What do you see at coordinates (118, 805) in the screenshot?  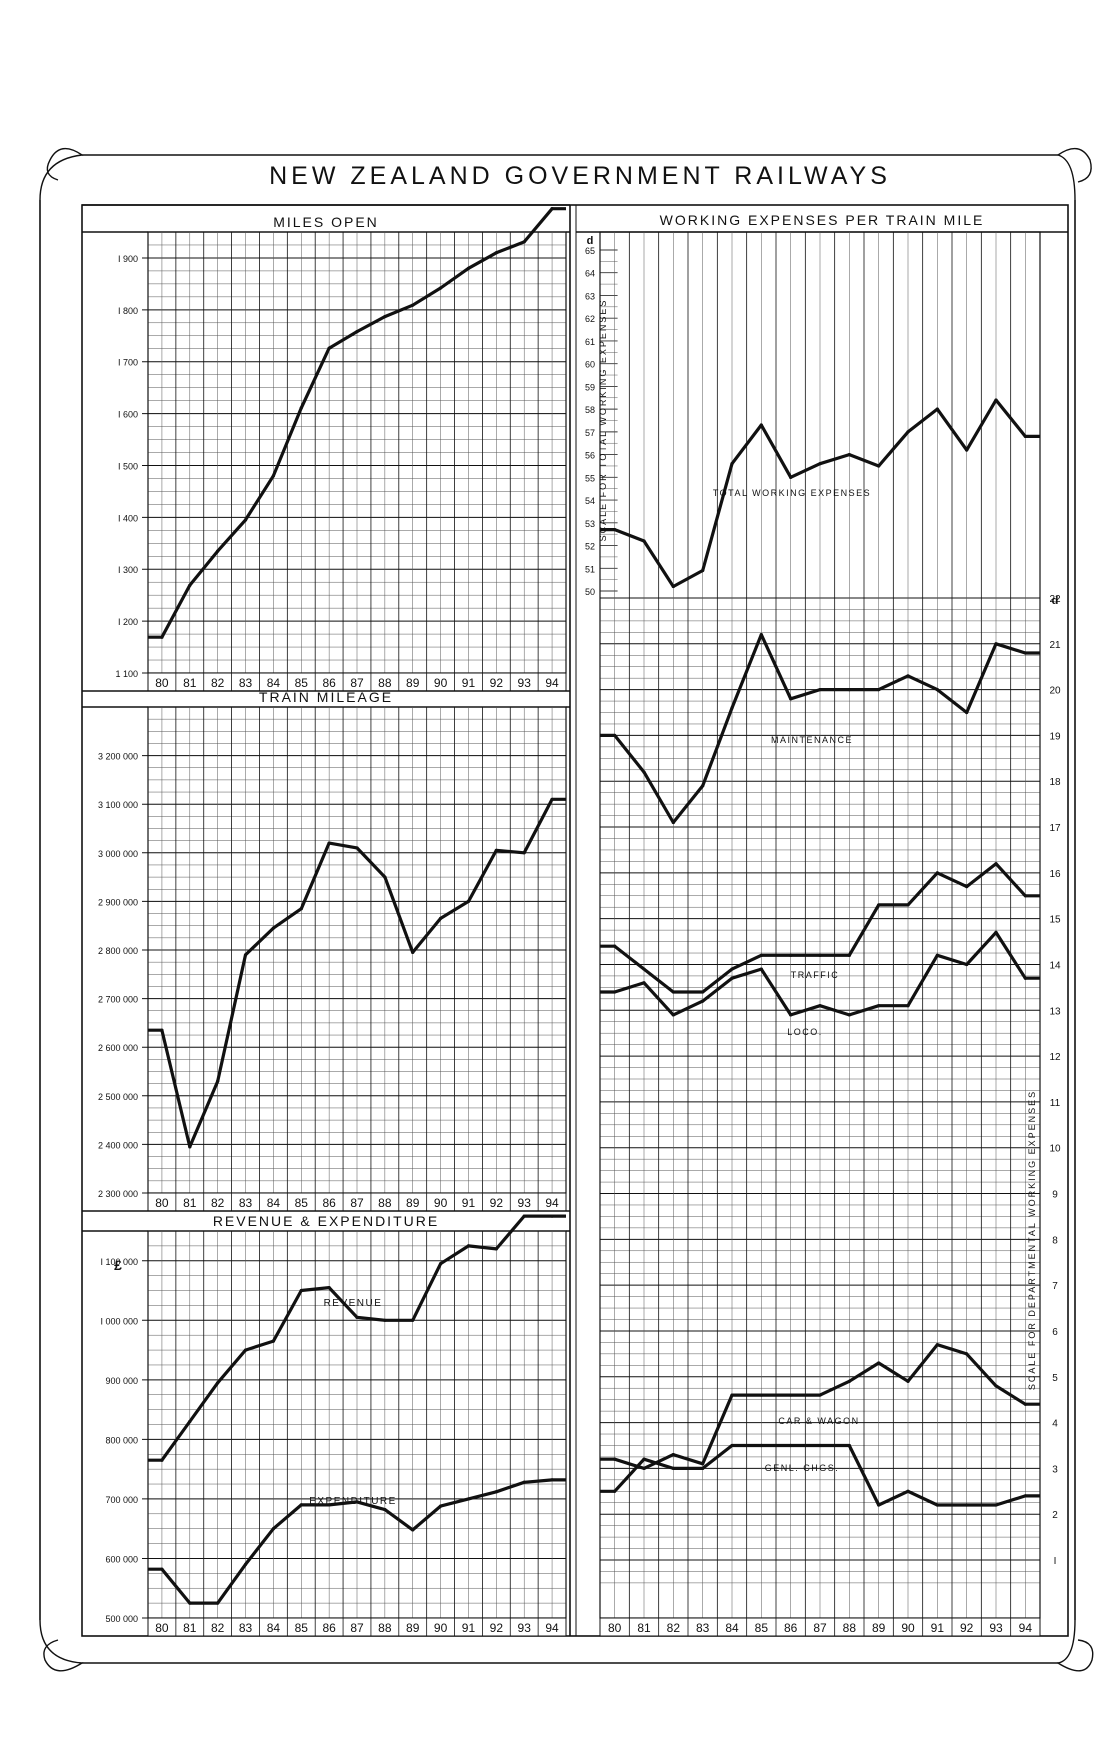 I see `train-mileage-ytick-label: 3 100 000` at bounding box center [118, 805].